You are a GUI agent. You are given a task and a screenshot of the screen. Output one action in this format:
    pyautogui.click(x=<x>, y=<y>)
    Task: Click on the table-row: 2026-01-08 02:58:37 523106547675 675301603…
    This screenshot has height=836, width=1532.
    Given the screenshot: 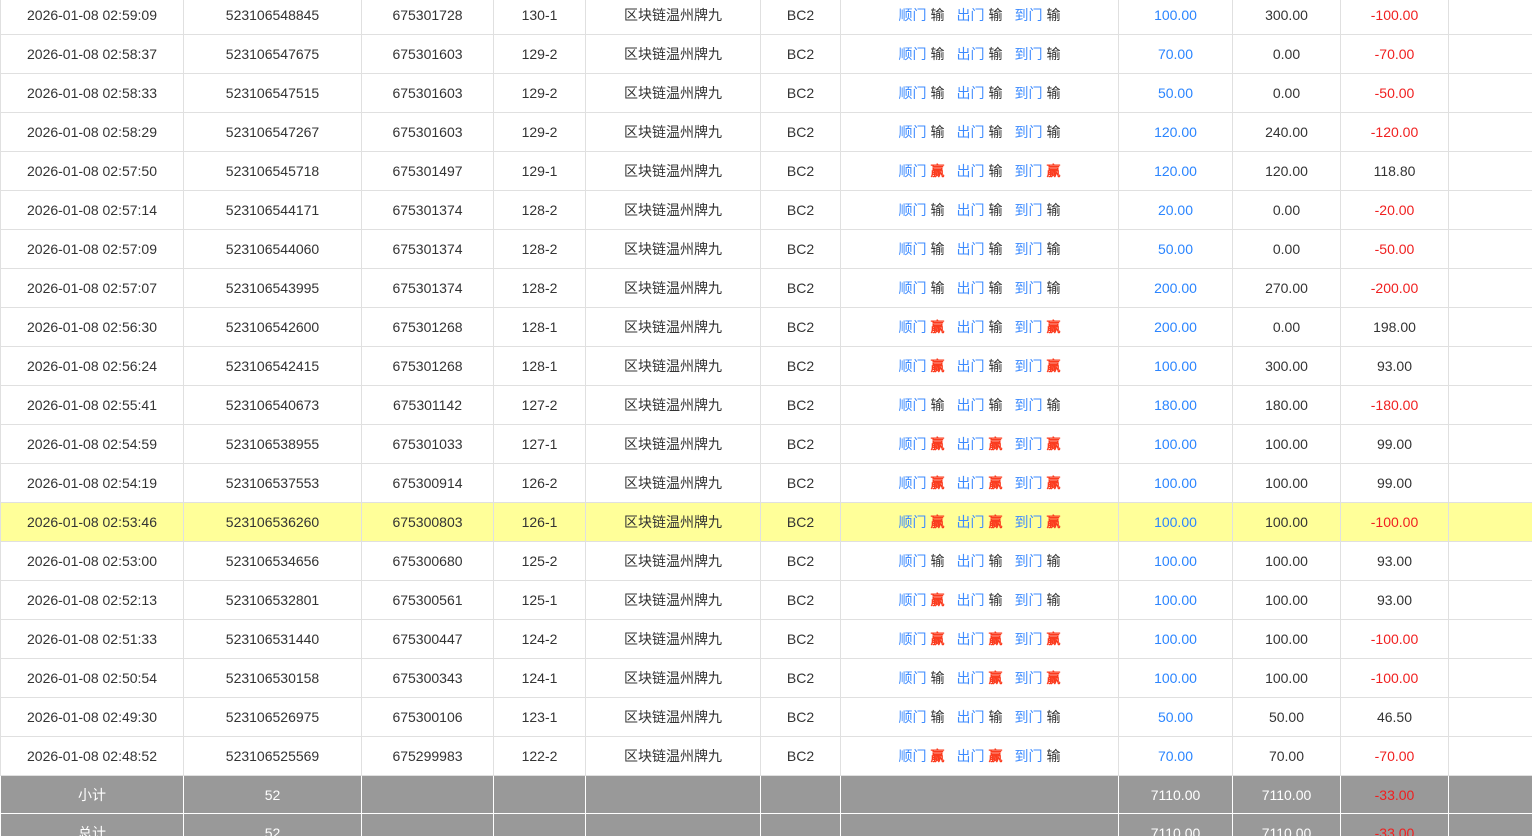 What is the action you would take?
    pyautogui.click(x=766, y=54)
    